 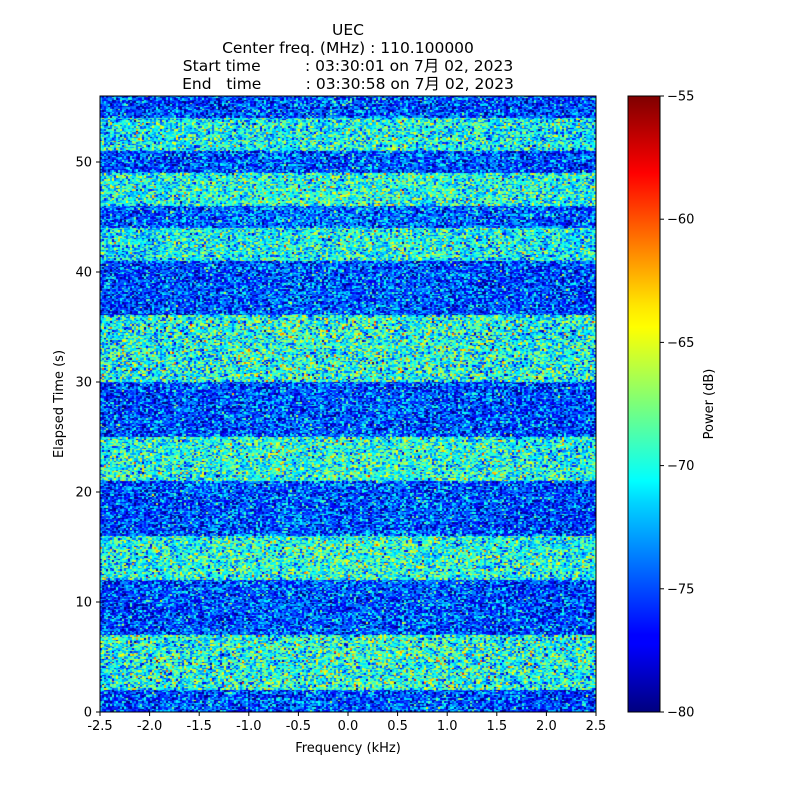 What do you see at coordinates (83, 493) in the screenshot?
I see `y-tick-label: 20` at bounding box center [83, 493].